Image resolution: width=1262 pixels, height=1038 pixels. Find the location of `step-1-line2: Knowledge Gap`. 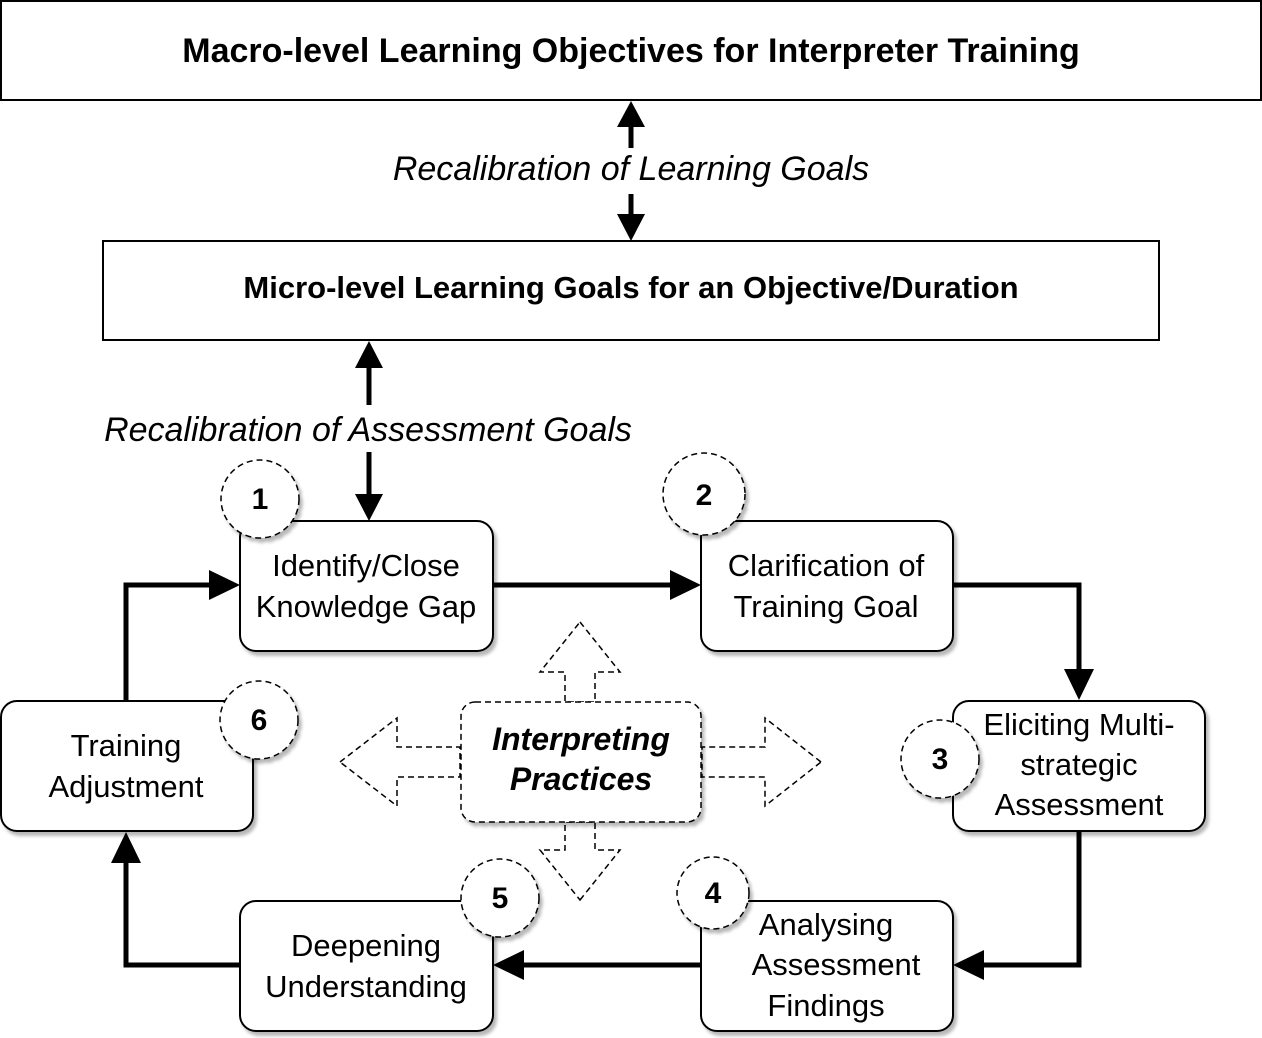

step-1-line2: Knowledge Gap is located at coordinates (366, 606).